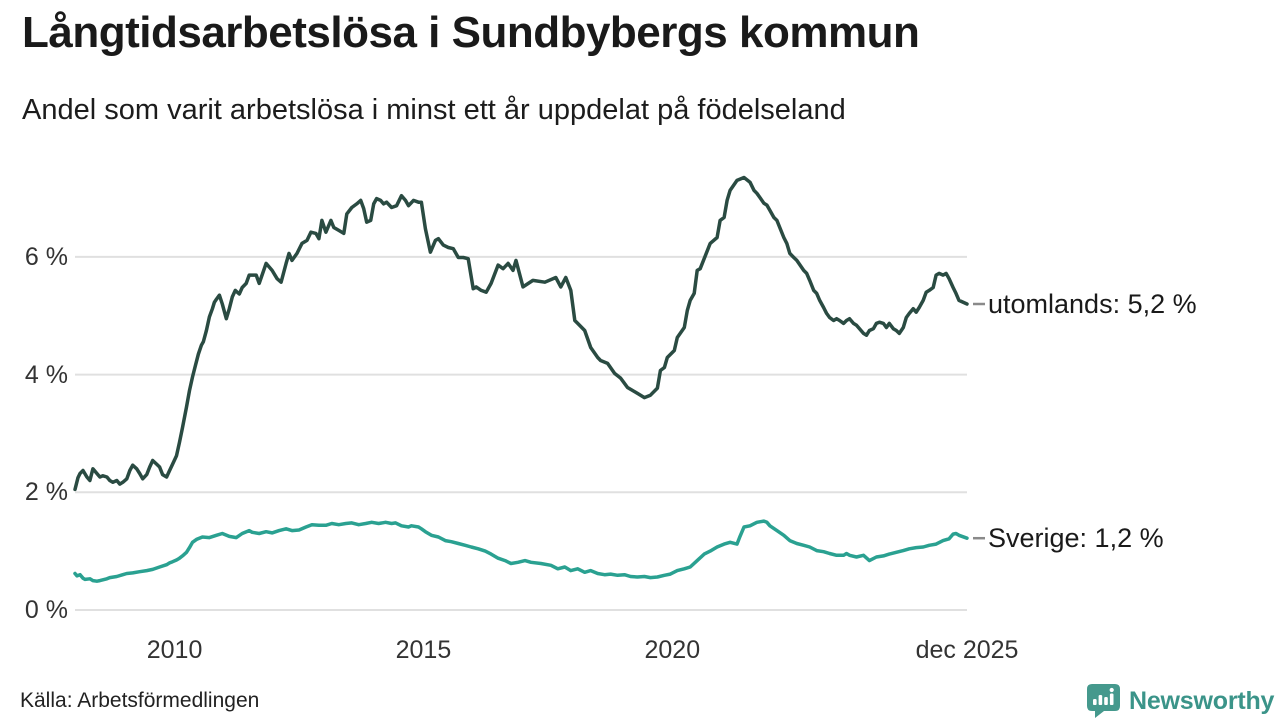 The width and height of the screenshot is (1280, 720). What do you see at coordinates (423, 650) in the screenshot?
I see `x-tick-label: 2015` at bounding box center [423, 650].